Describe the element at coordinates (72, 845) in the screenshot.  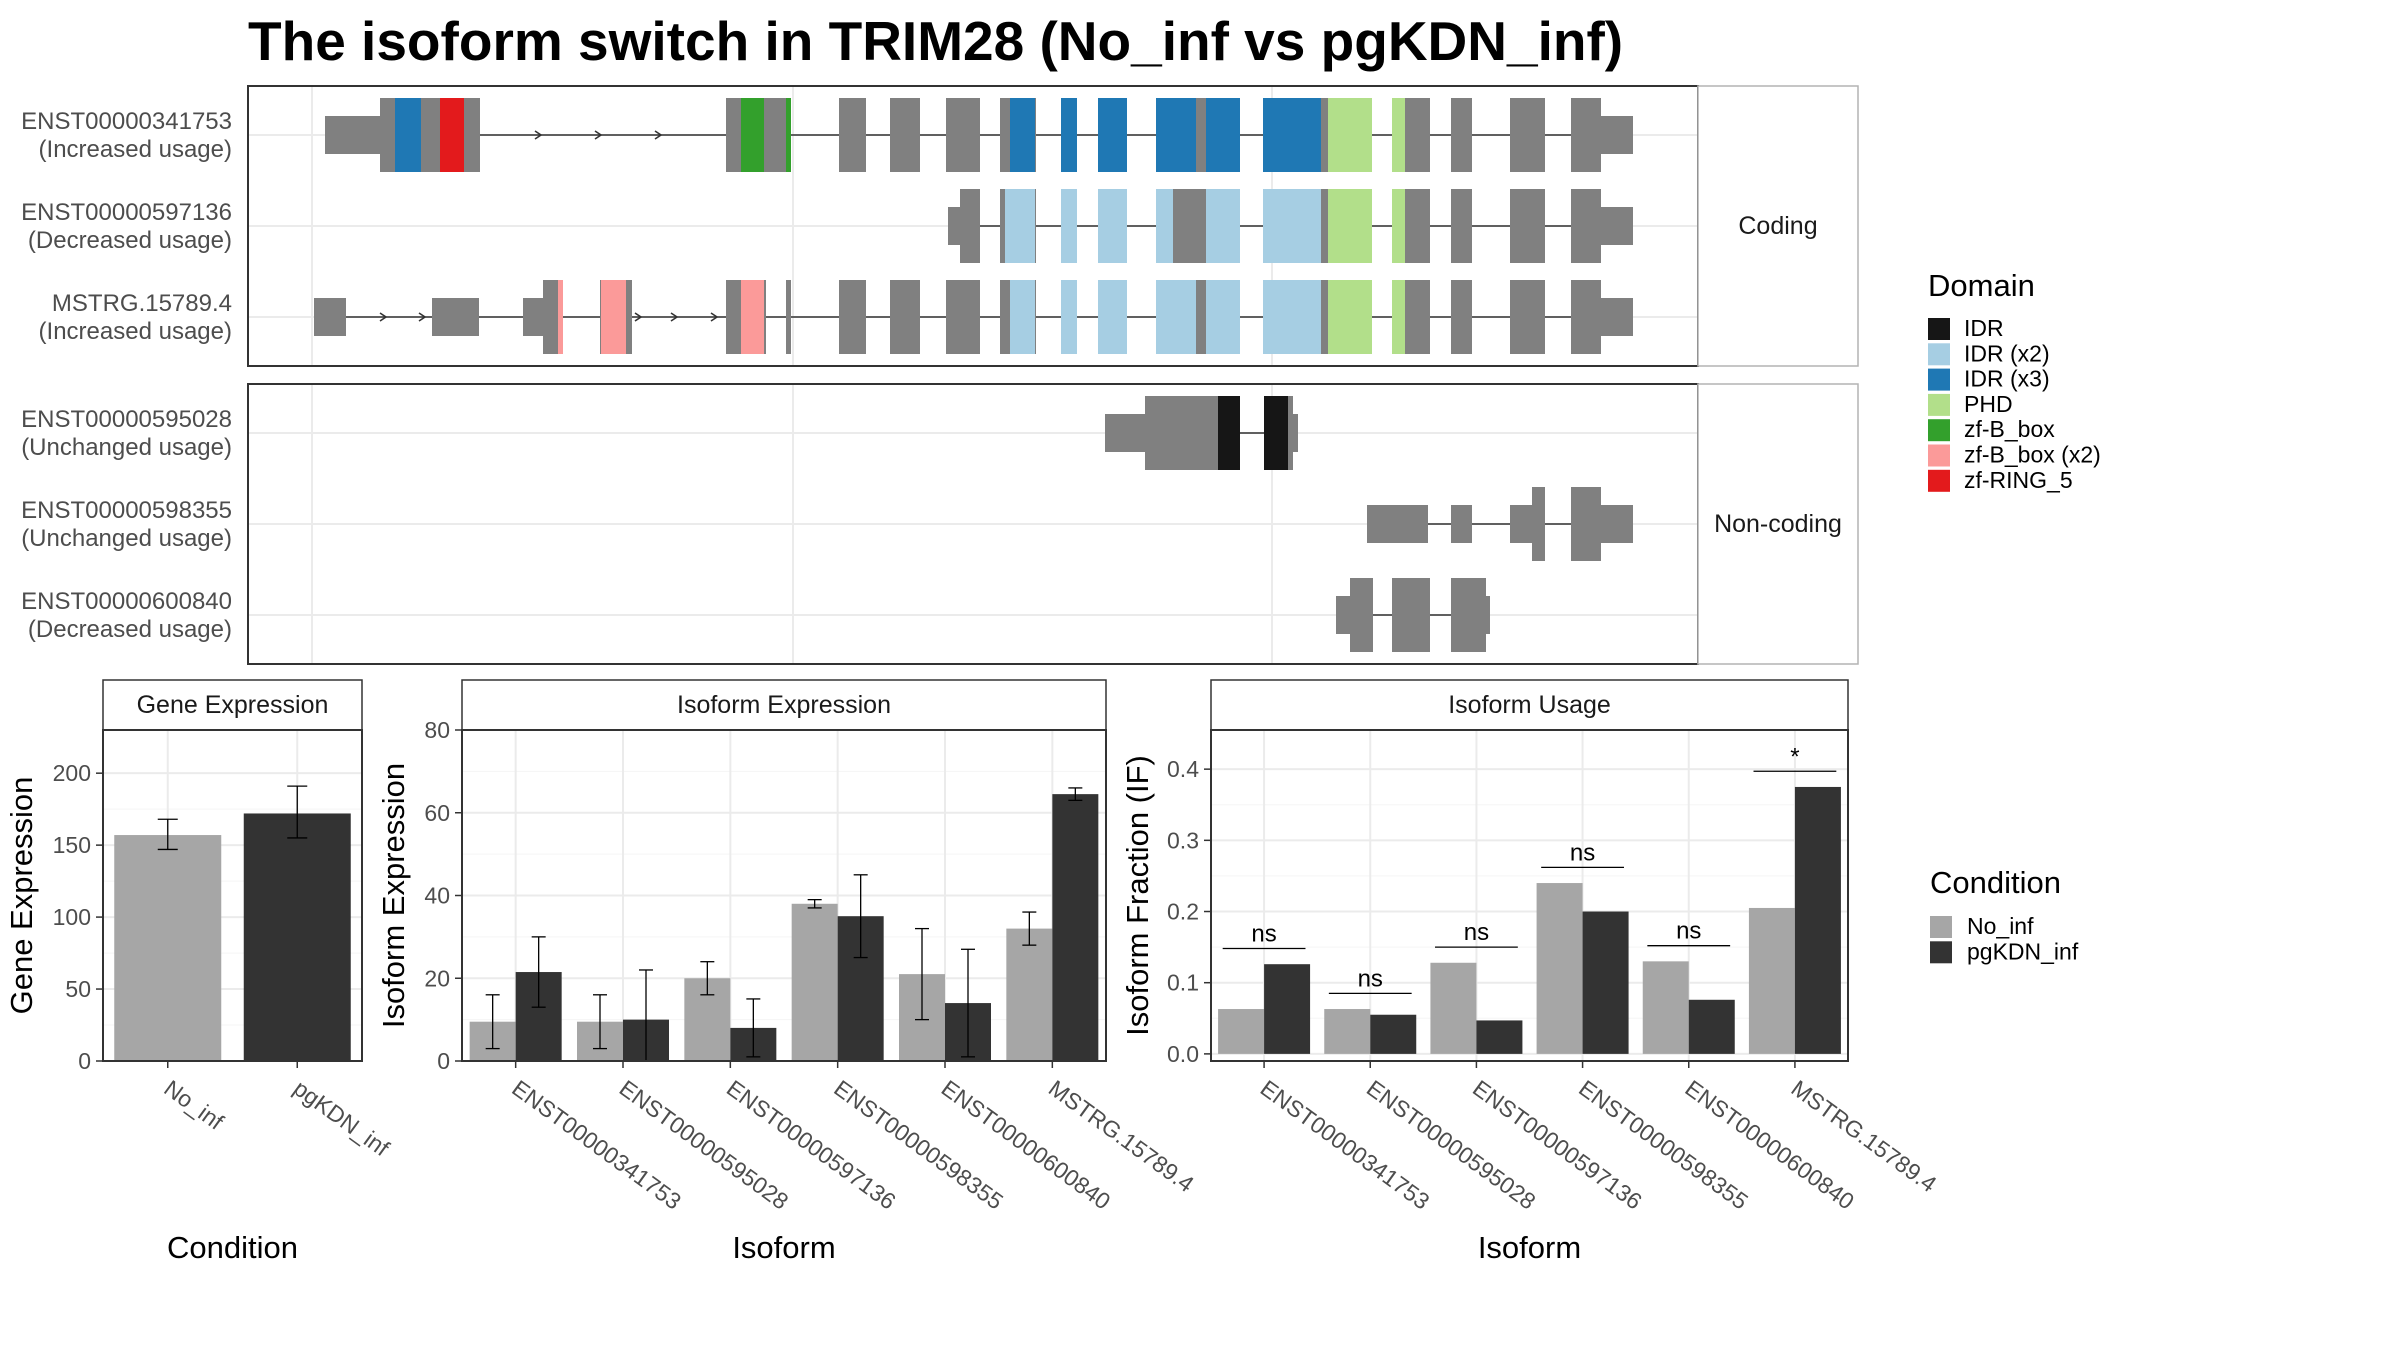
I see `y-tick-label: 150` at that location.